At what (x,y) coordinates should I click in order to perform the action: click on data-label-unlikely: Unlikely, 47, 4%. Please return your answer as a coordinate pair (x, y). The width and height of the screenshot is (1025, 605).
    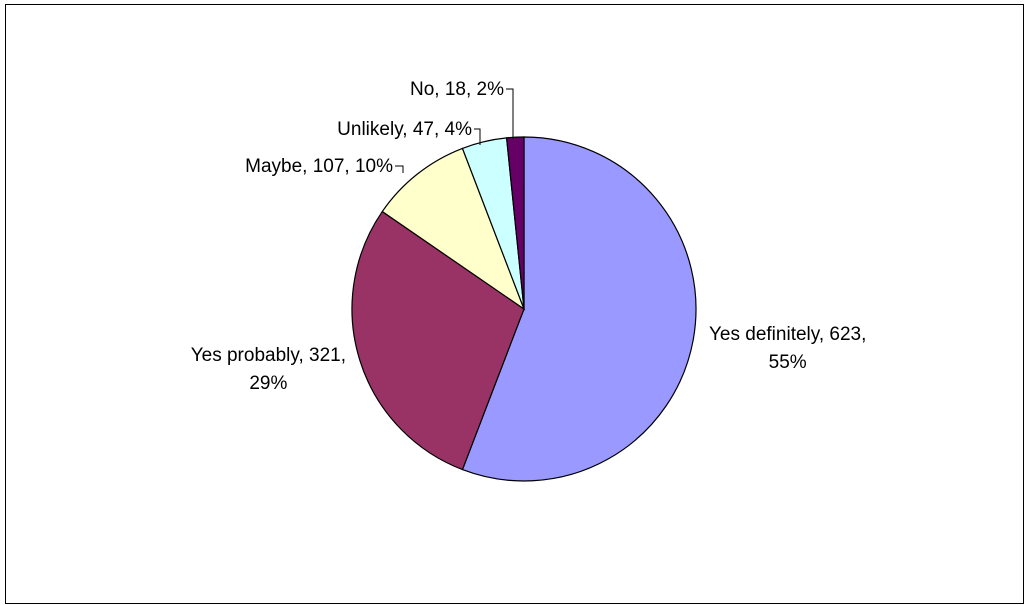
    Looking at the image, I should click on (404, 129).